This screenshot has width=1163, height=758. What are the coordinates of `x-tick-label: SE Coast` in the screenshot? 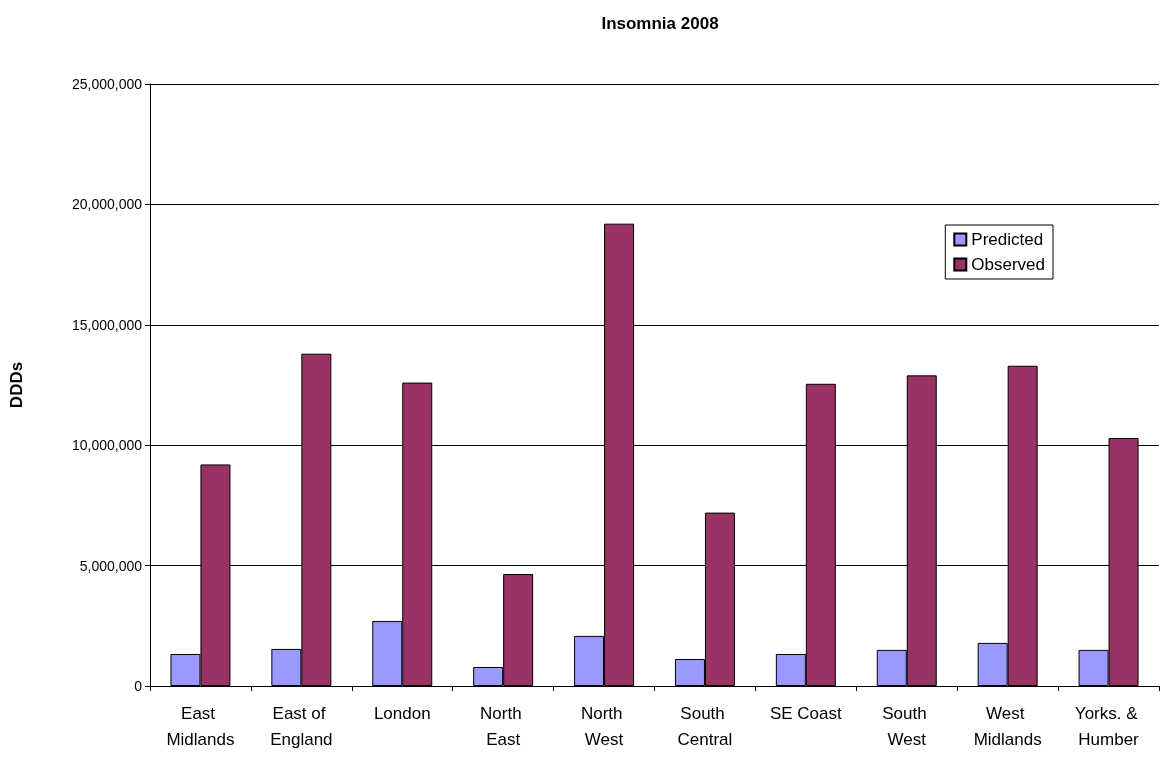 It's located at (806, 713).